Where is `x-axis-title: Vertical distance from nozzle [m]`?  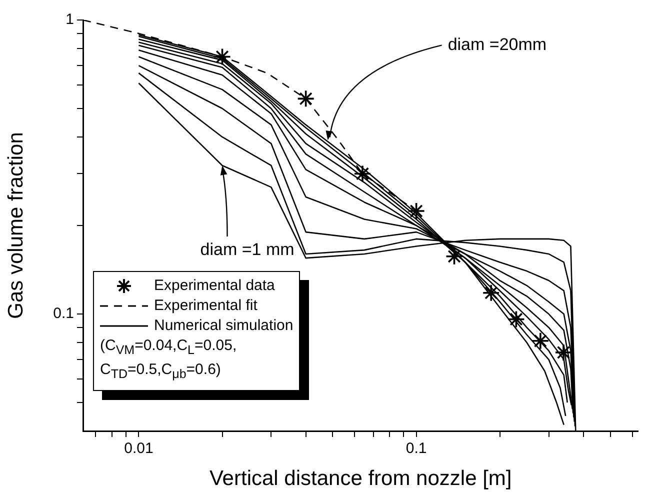 x-axis-title: Vertical distance from nozzle [m] is located at coordinates (360, 478).